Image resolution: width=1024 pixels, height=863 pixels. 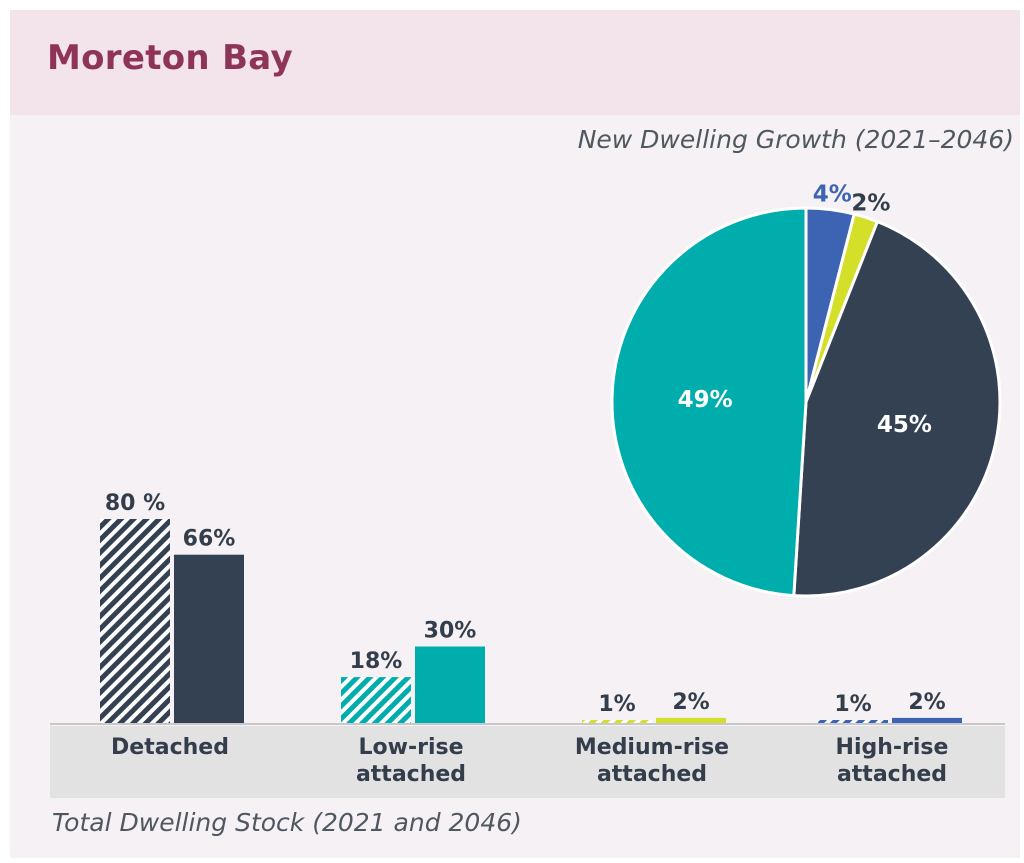 I want to click on category-label: Medium-rise attached, so click(x=652, y=761).